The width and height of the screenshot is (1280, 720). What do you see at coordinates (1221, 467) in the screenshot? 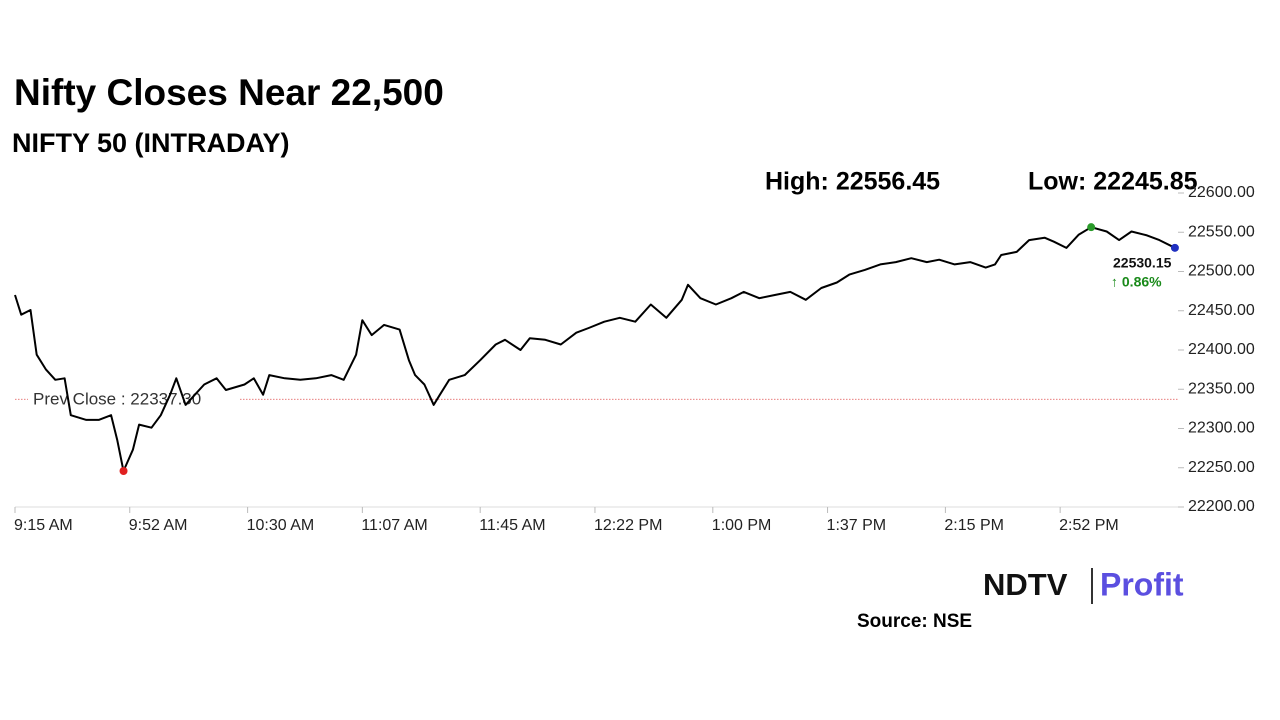
I see `y-tick-label: 22250.00` at bounding box center [1221, 467].